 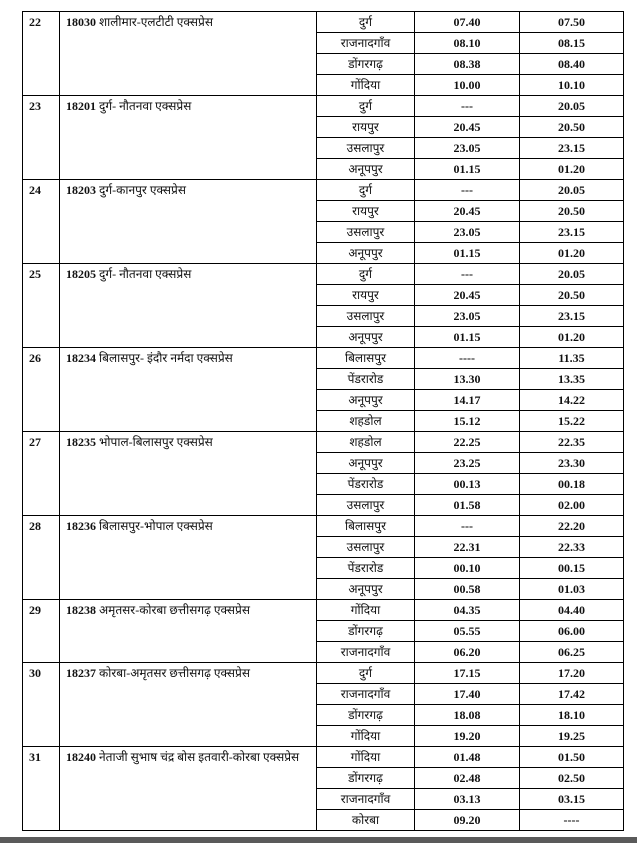 I want to click on departure-time: 22.20, so click(x=571, y=526).